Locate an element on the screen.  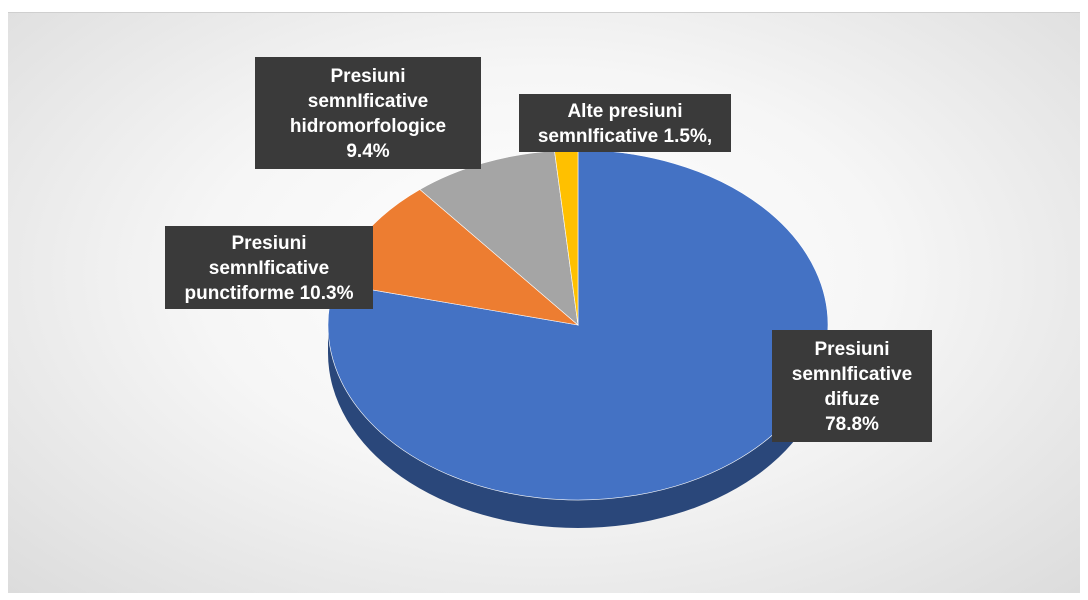
data-label-text: semnIficative 1.5%, is located at coordinates (625, 136).